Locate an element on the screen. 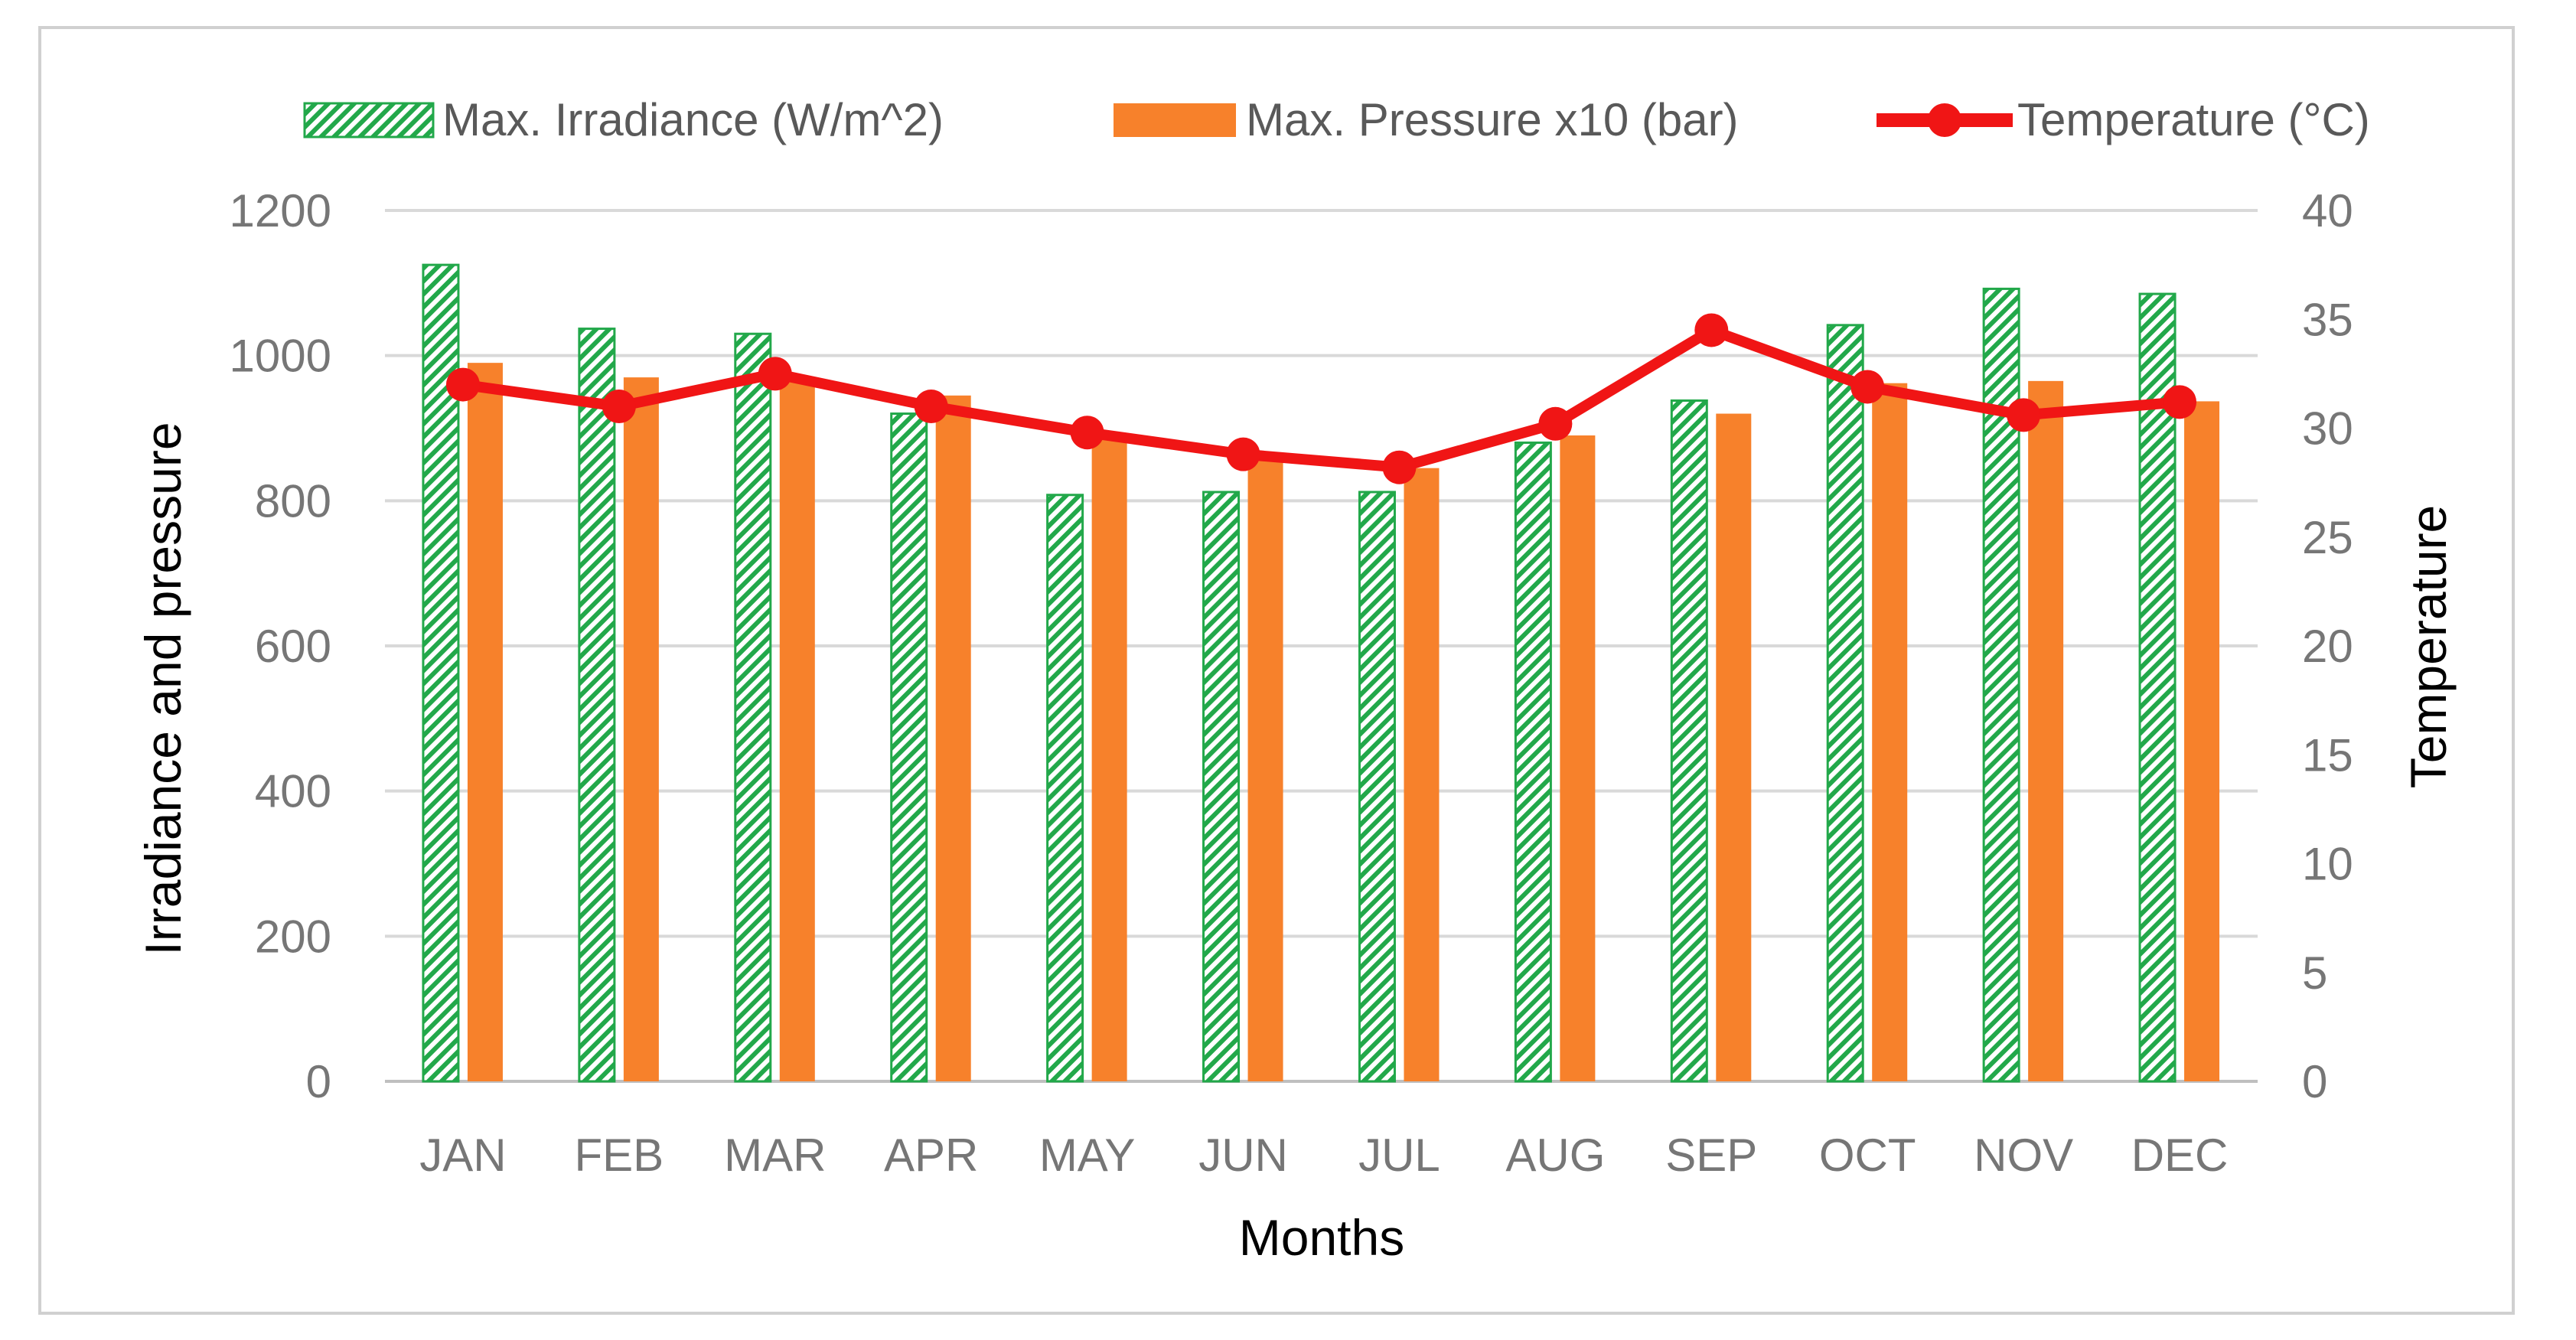 The image size is (2576, 1340). legend-label-irradiance: Max. Irradiance (W/m^2) is located at coordinates (693, 119).